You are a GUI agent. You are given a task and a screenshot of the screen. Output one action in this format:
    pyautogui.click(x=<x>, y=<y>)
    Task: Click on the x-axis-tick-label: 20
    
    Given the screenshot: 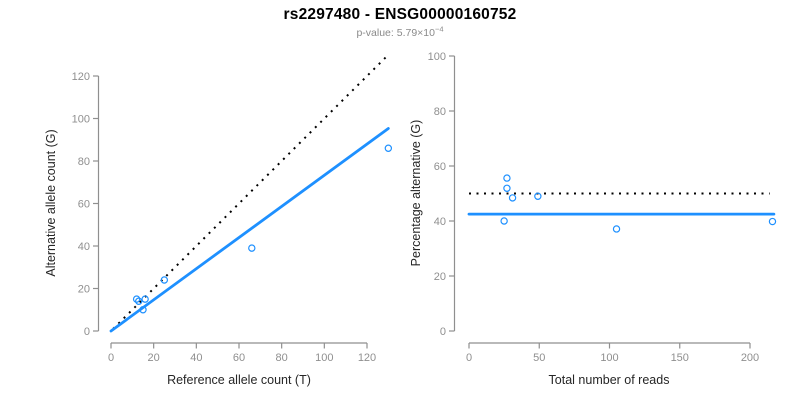 What is the action you would take?
    pyautogui.click(x=154, y=358)
    